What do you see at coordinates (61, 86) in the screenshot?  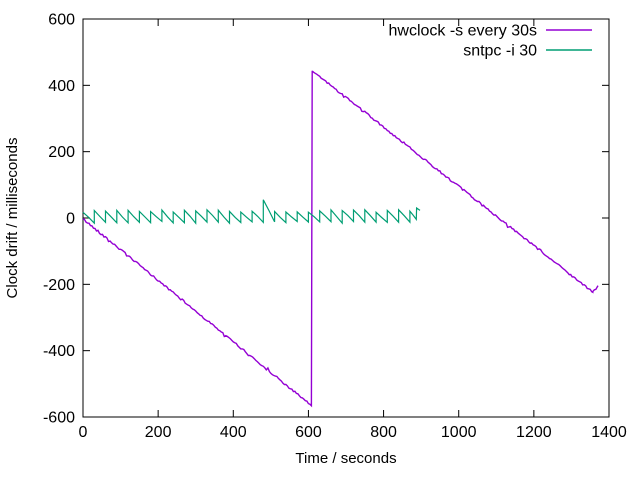 I see `y-tick-label: 400` at bounding box center [61, 86].